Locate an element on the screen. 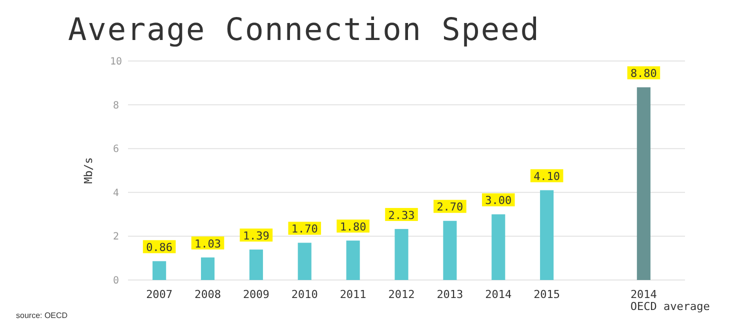 The height and width of the screenshot is (327, 756). y-axis-title: Mb/s is located at coordinates (88, 170).